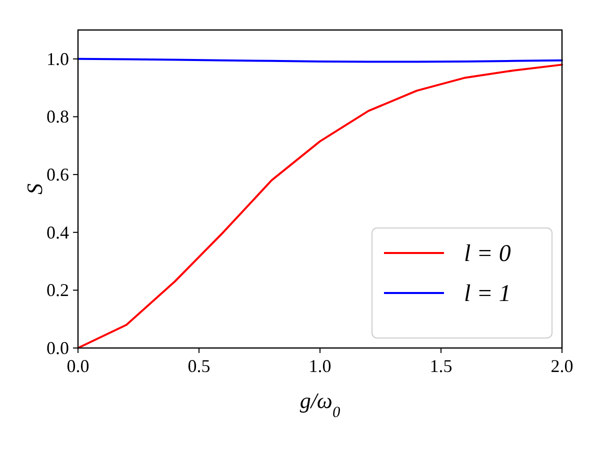  I want to click on y-tick-label: 0.4, so click(57, 232).